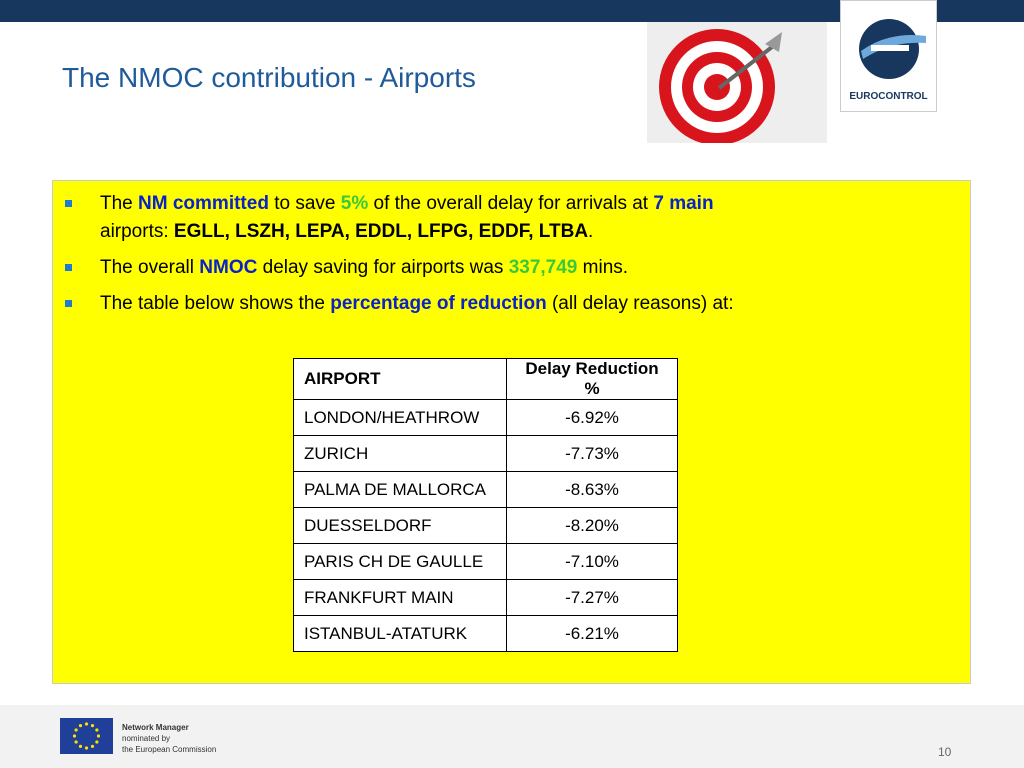  What do you see at coordinates (400, 525) in the screenshot?
I see `table-cell: DUESSELDORF` at bounding box center [400, 525].